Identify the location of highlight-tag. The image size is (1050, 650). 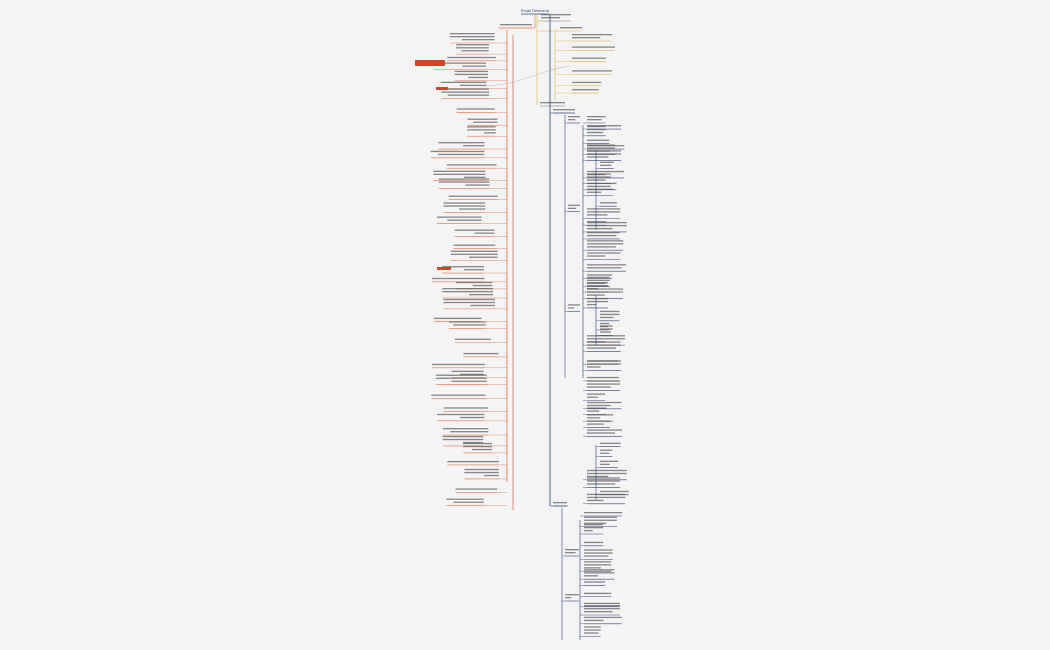
(442, 88).